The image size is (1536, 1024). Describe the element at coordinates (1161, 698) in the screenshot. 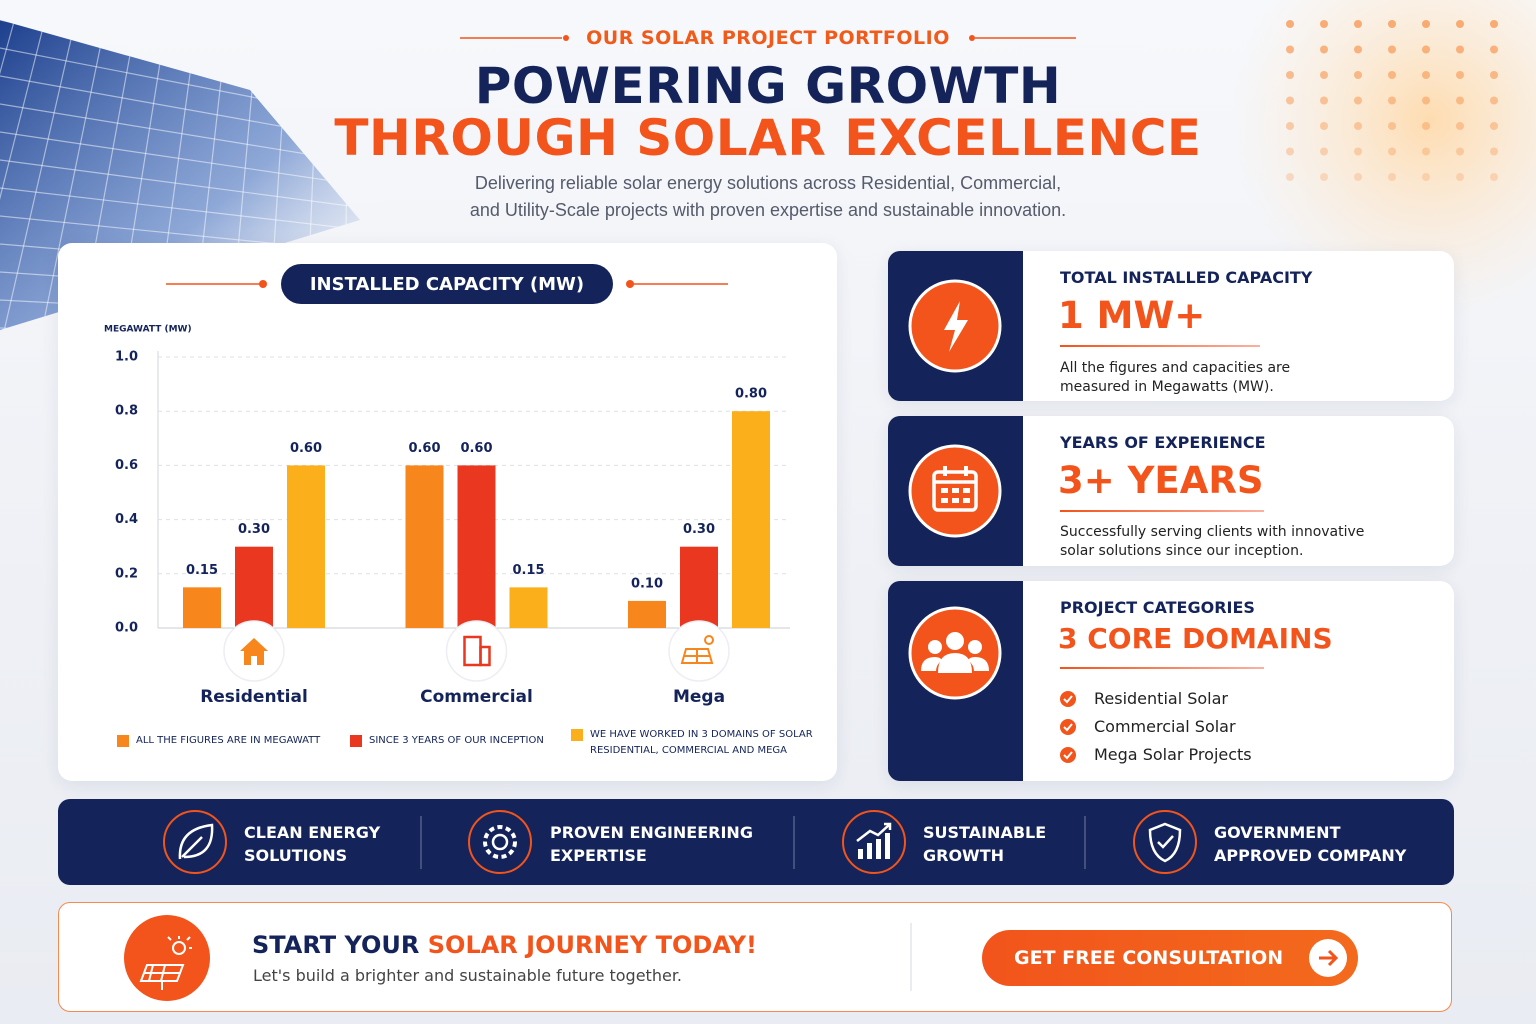

I see `domain-item: Residential Solar` at that location.